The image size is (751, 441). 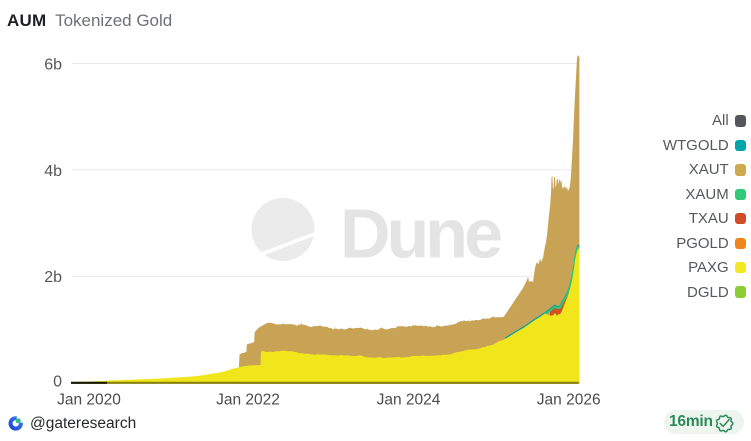 I want to click on svg-text: 2b, so click(x=53, y=277).